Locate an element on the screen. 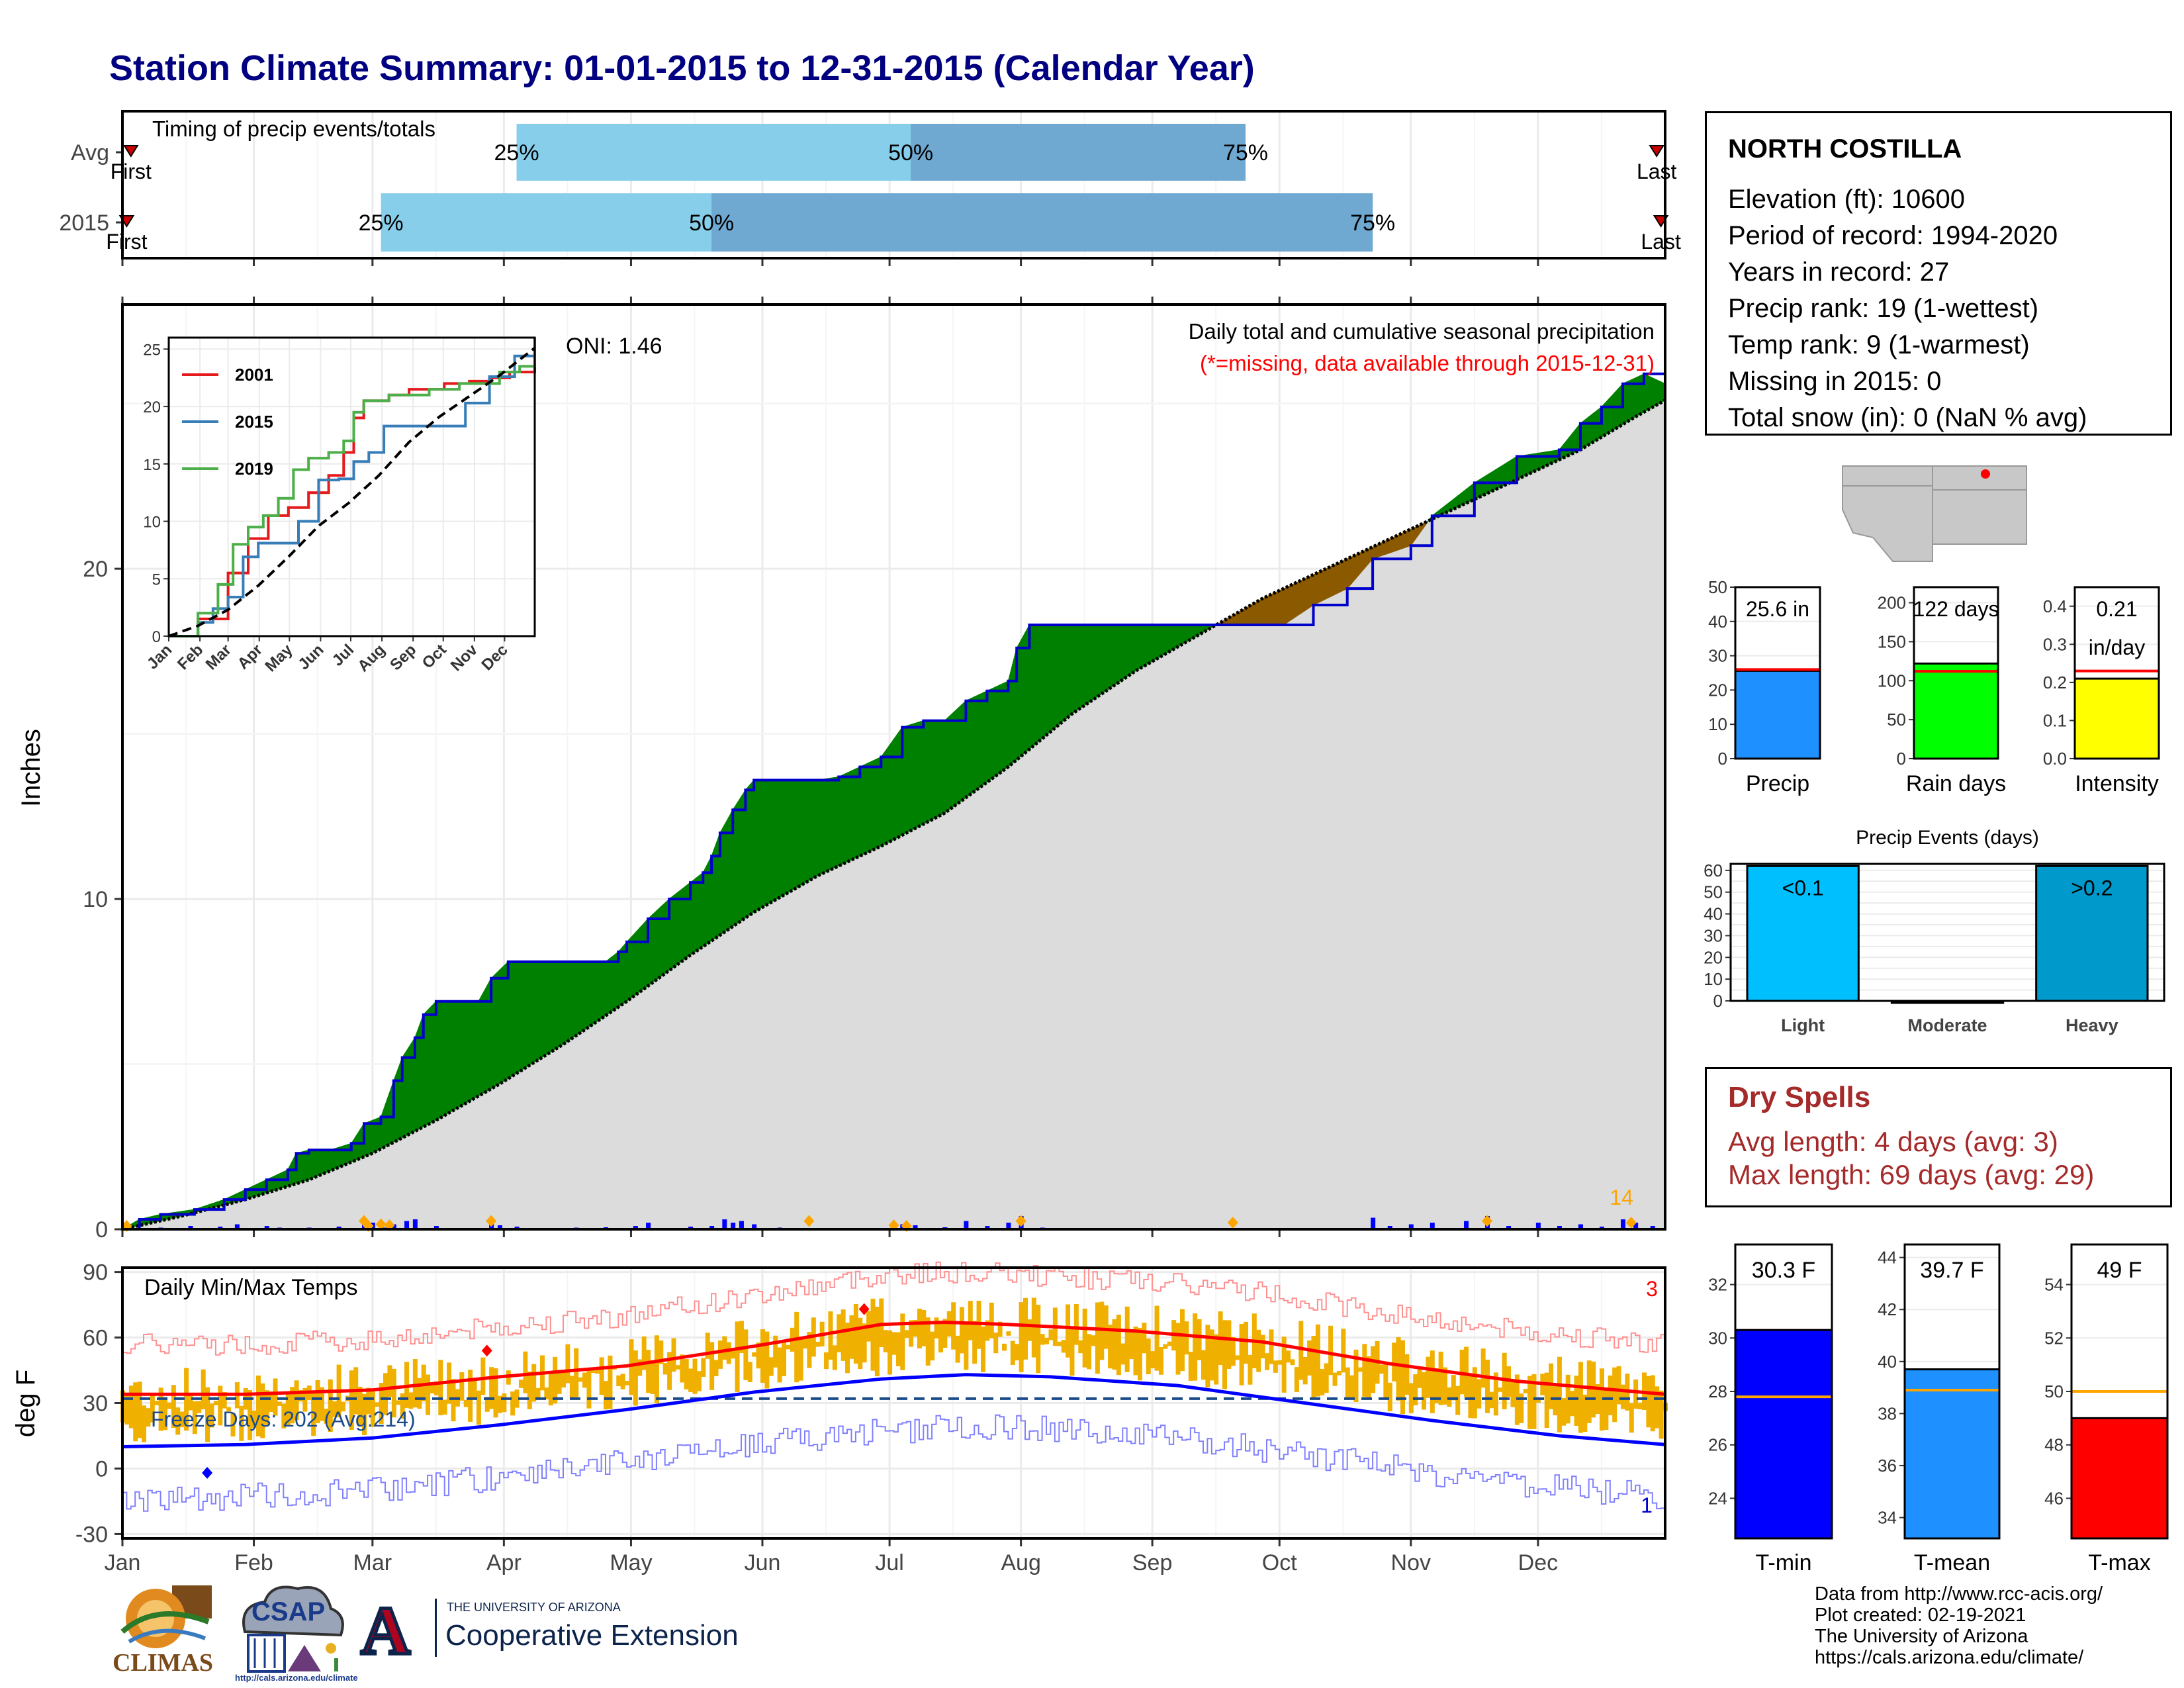  temp-summary-bar is located at coordinates (2119, 1478).